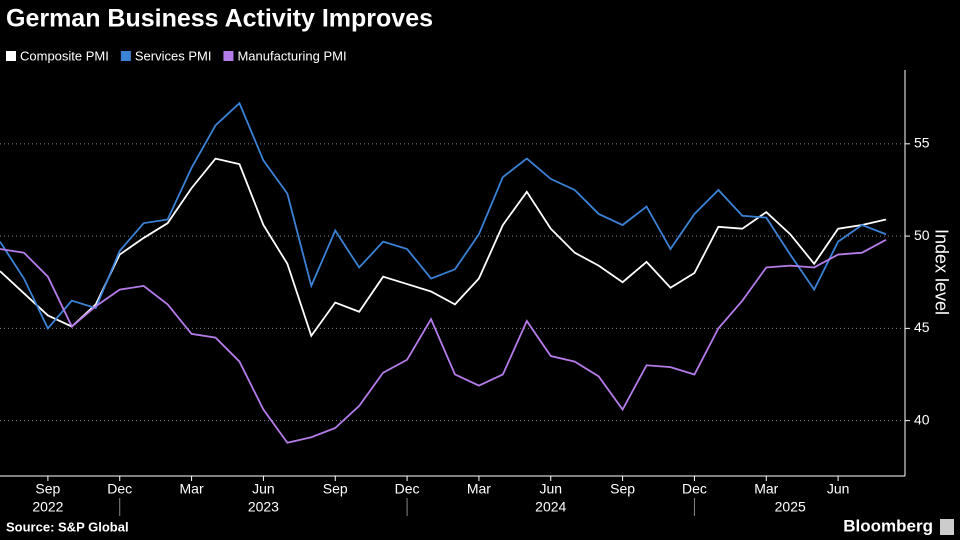 This screenshot has width=960, height=540. I want to click on x-year-label: 2022, so click(47, 507).